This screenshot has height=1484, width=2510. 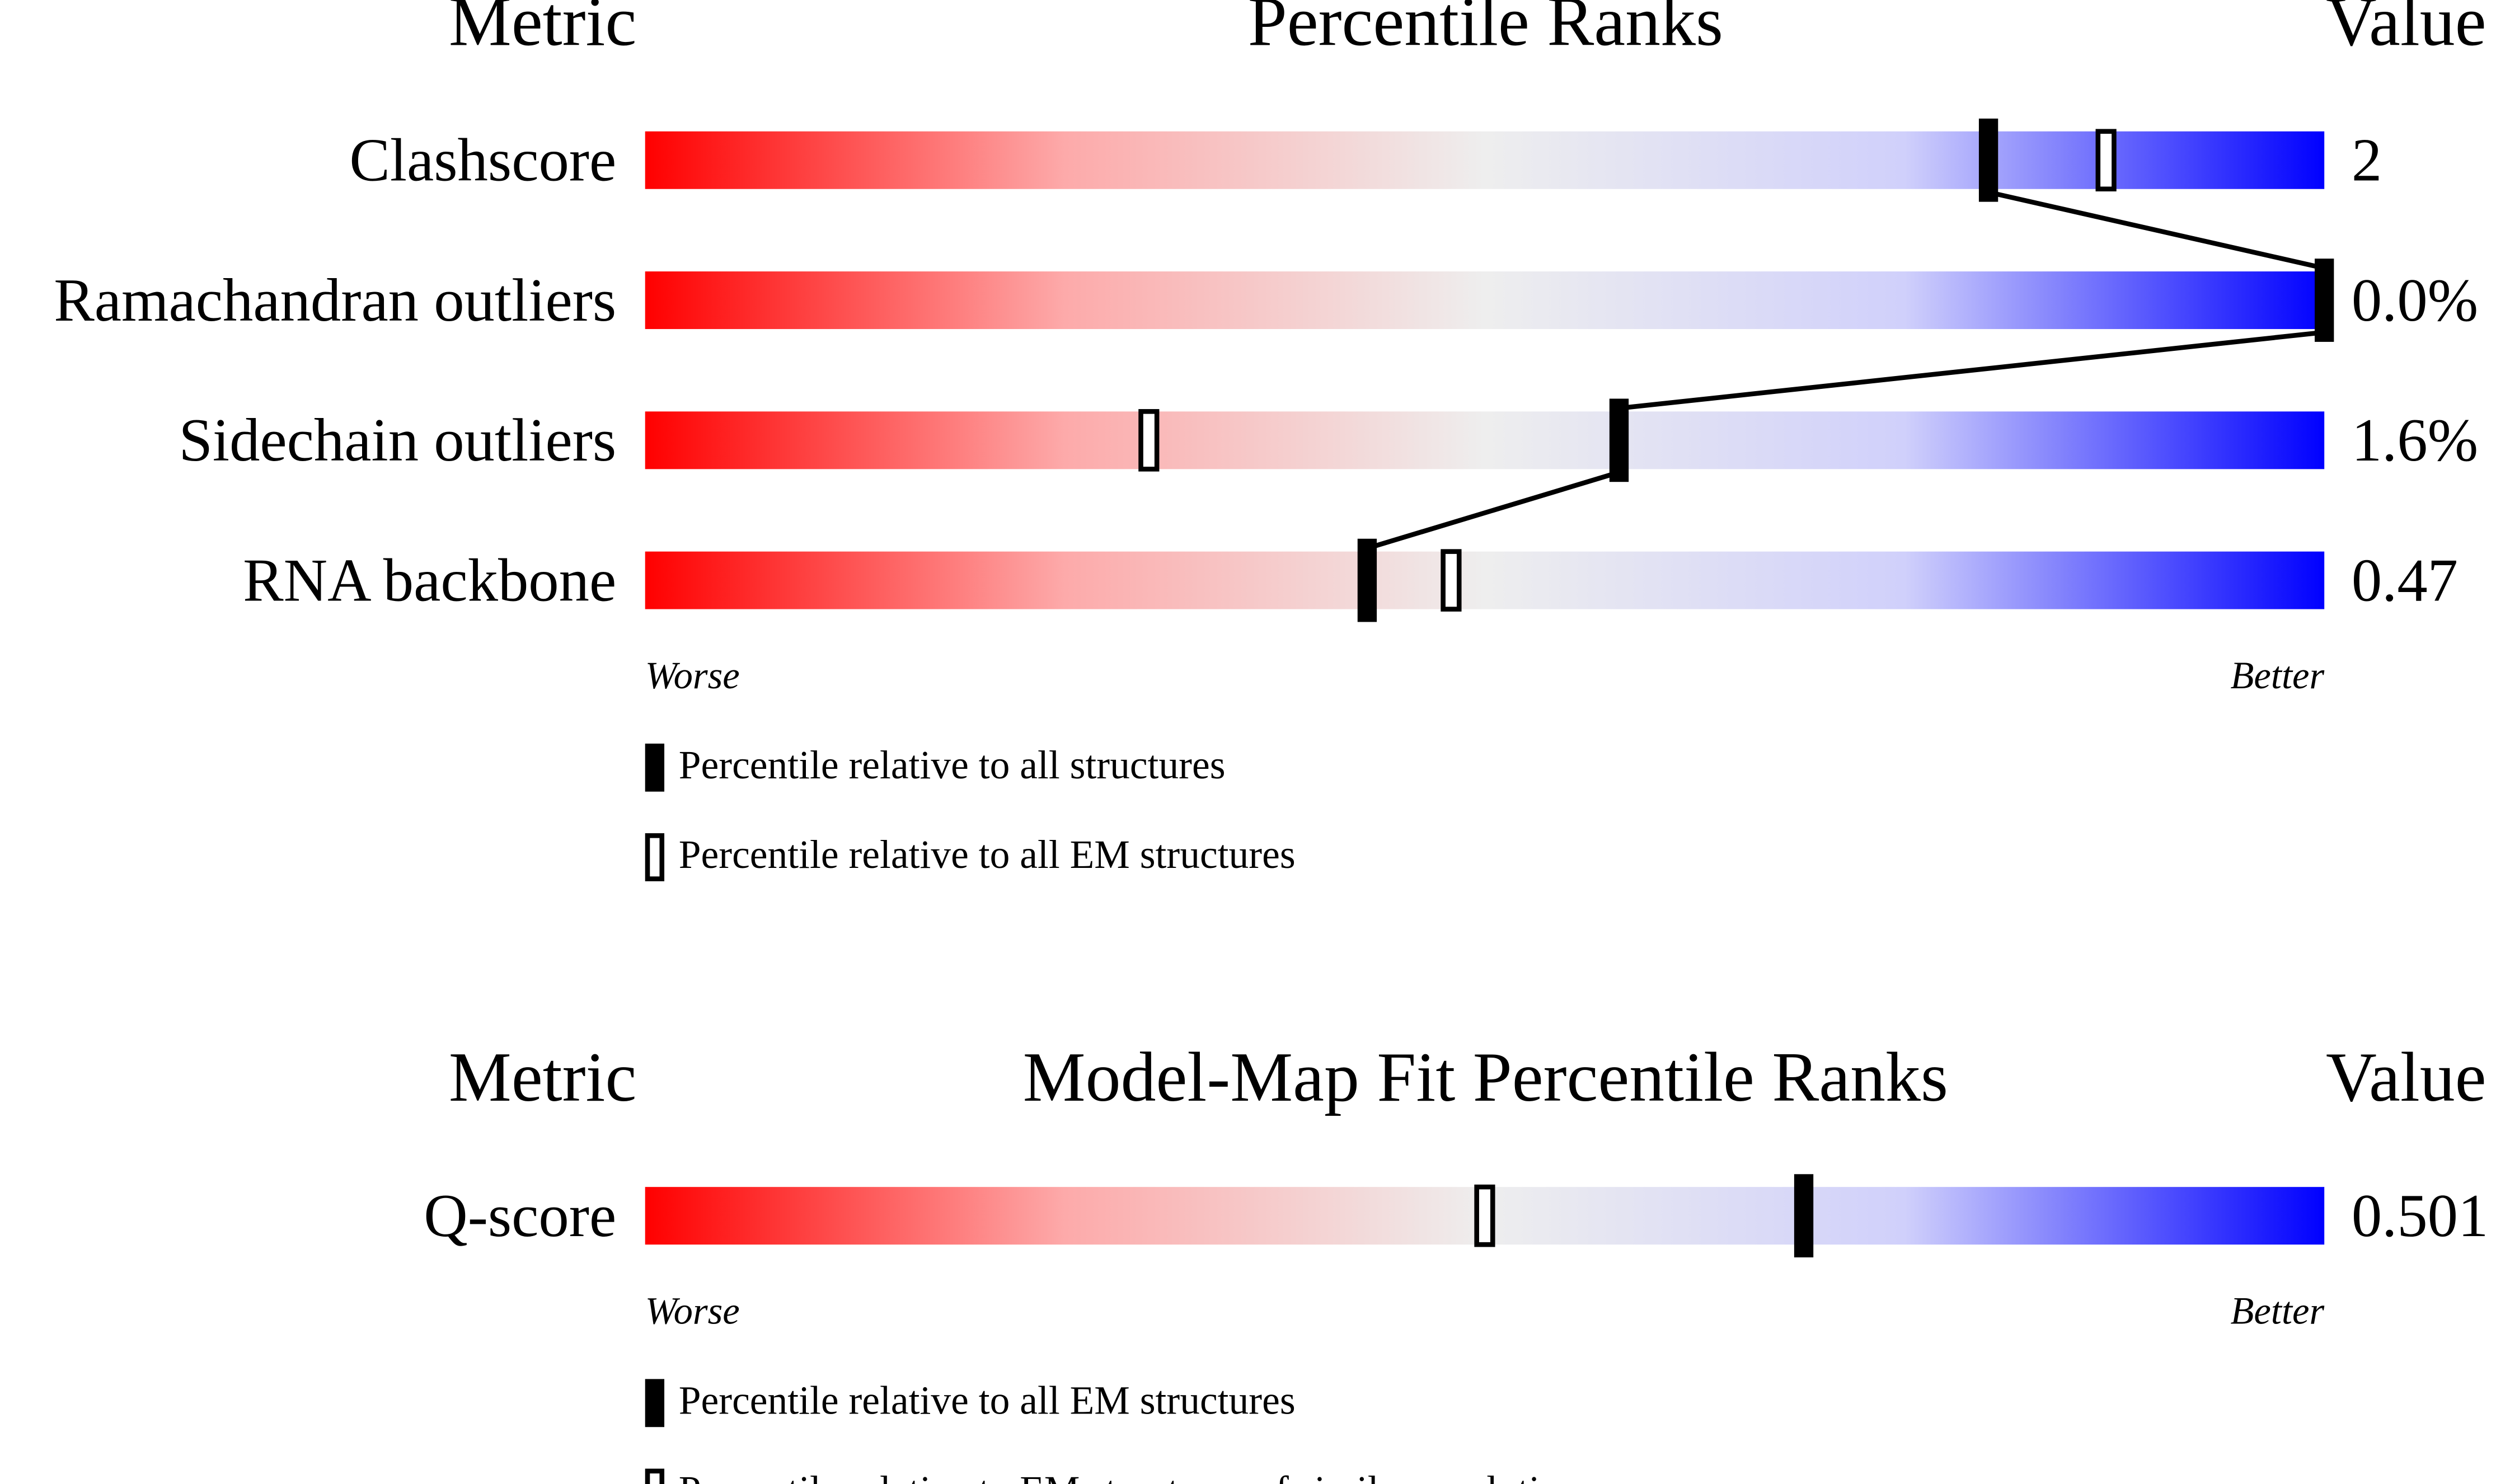 I want to click on metric-value: 0.0%, so click(x=2415, y=300).